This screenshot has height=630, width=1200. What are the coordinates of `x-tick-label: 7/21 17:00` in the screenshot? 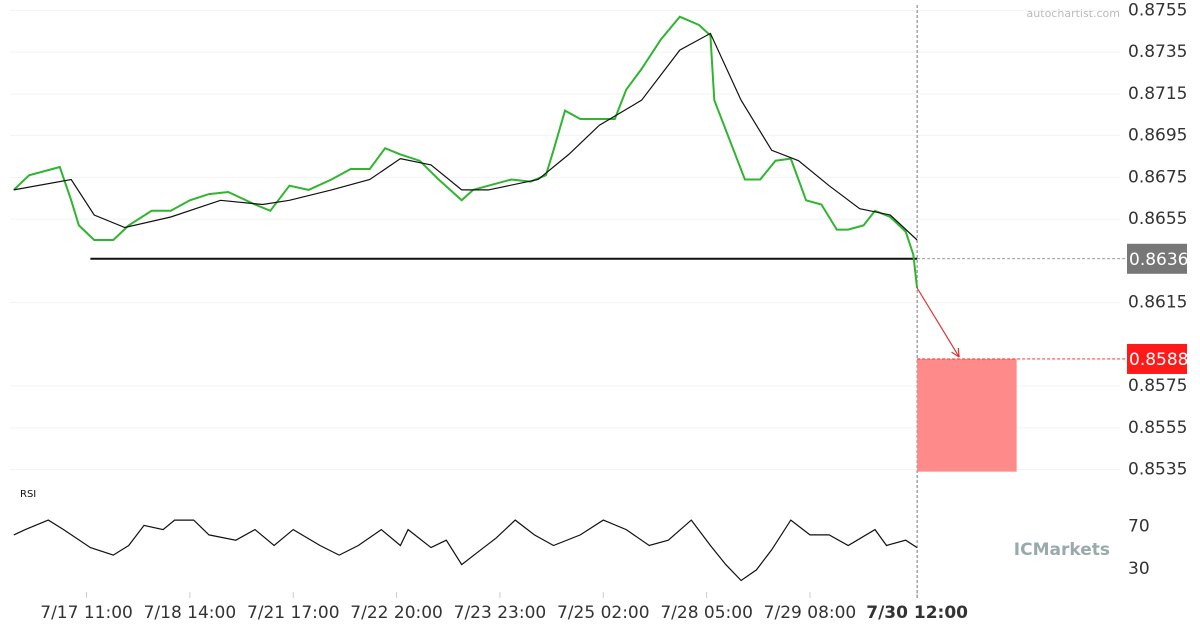 It's located at (293, 613).